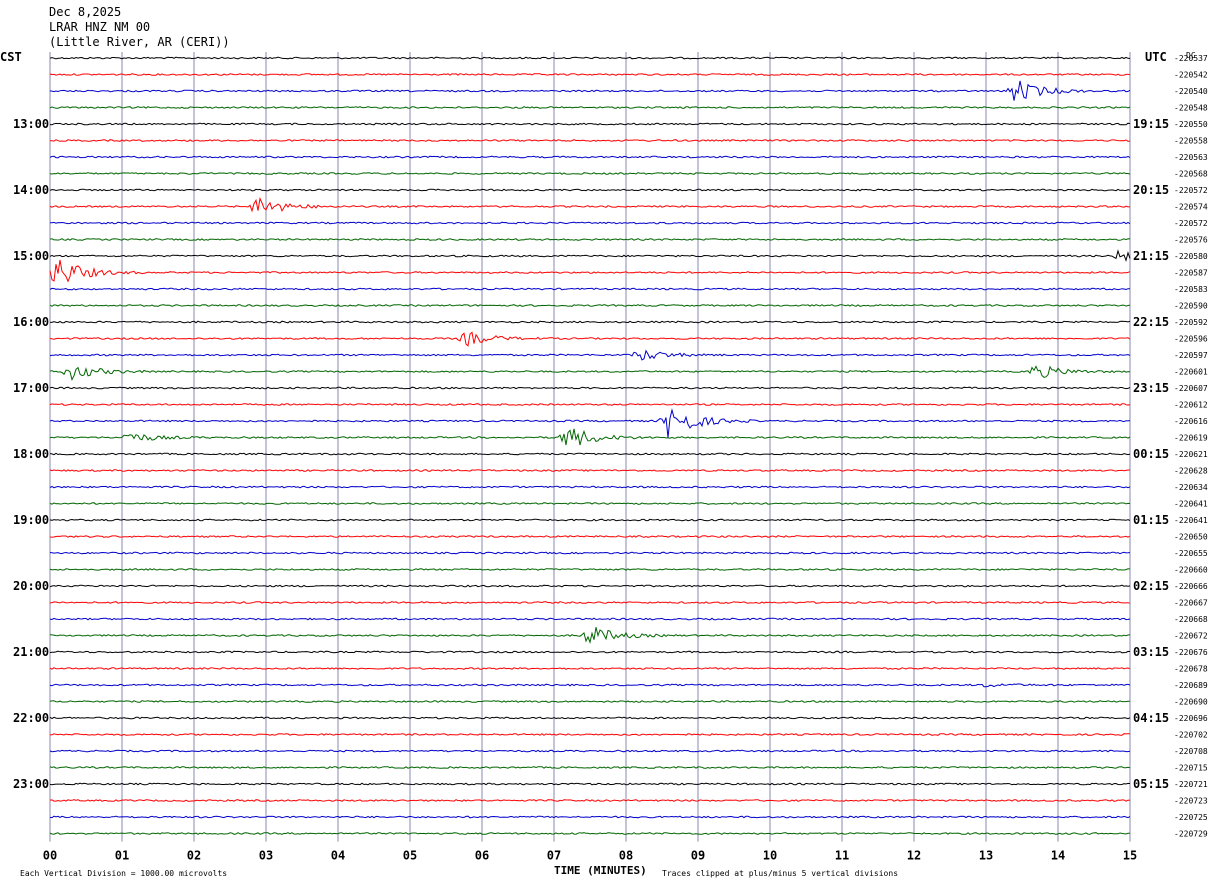  I want to click on dc-offset-label: -220689, so click(1191, 685).